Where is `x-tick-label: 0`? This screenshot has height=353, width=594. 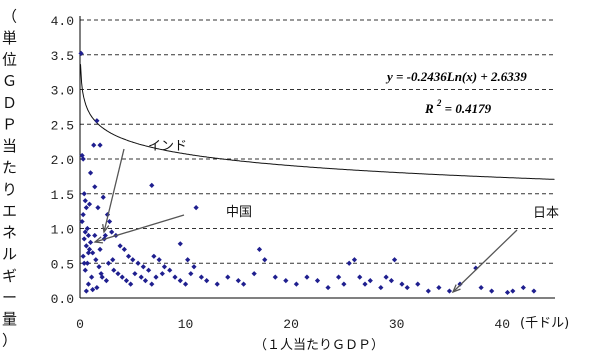 x-tick-label: 0 is located at coordinates (80, 324).